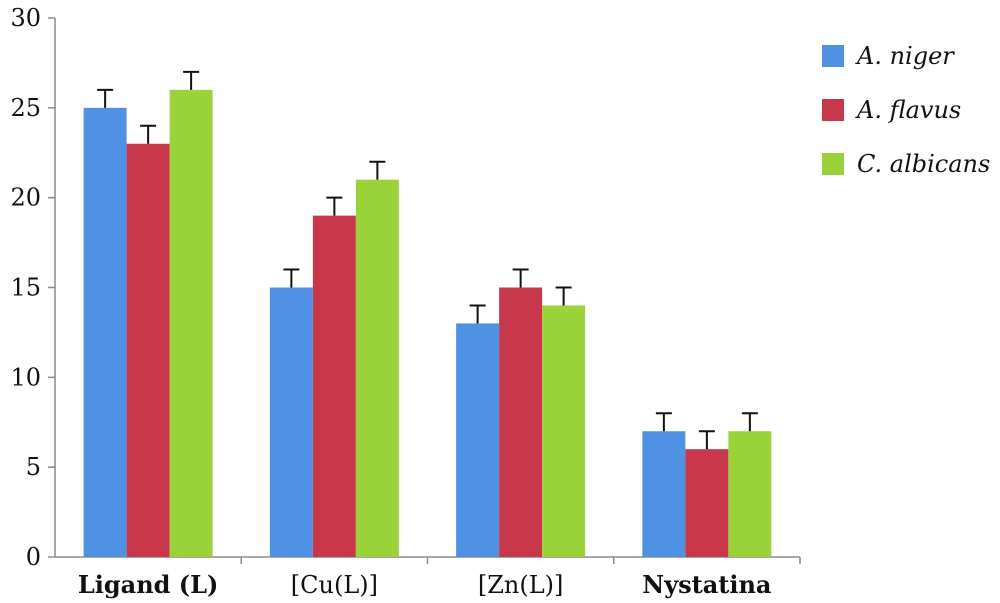 The image size is (1000, 603). Describe the element at coordinates (923, 164) in the screenshot. I see `legend-label: C. albicans` at that location.